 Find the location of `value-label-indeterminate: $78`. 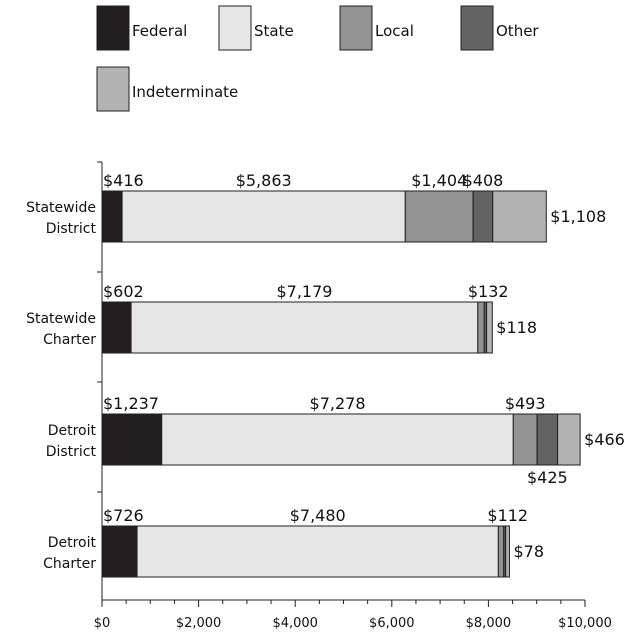

value-label-indeterminate: $78 is located at coordinates (528, 551).